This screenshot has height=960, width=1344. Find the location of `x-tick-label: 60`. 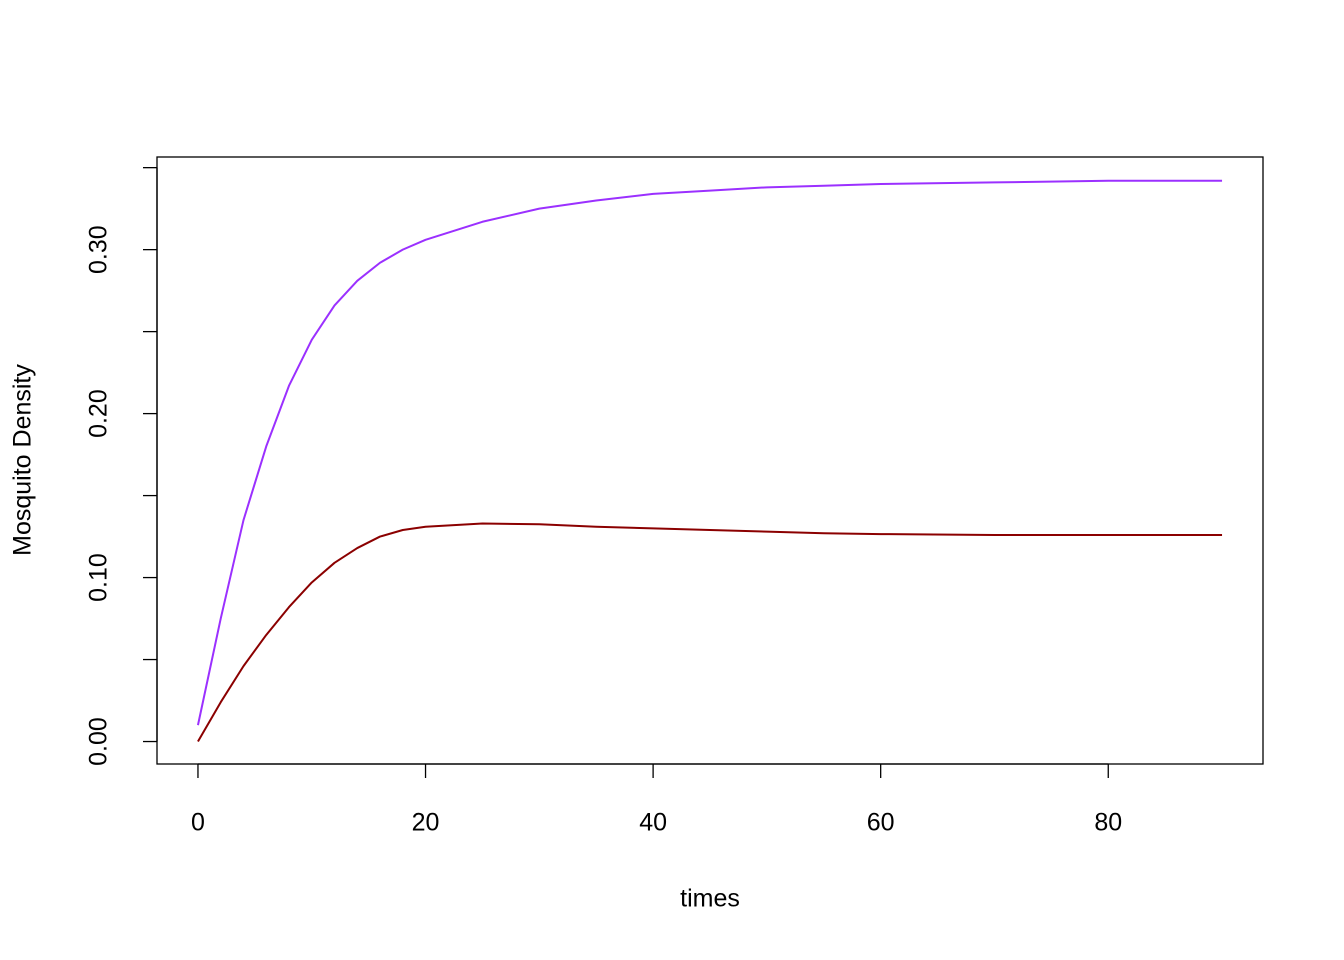

x-tick-label: 60 is located at coordinates (881, 823).